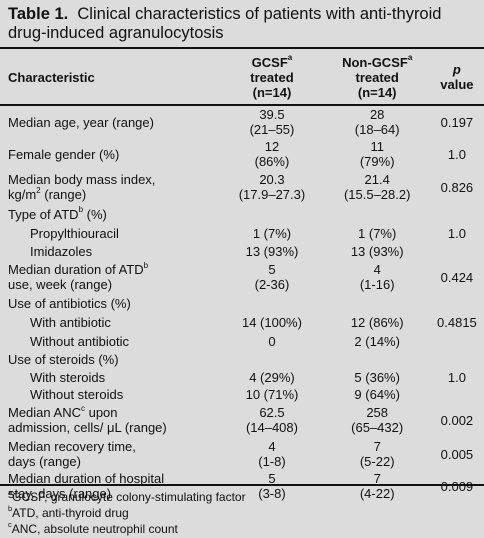  What do you see at coordinates (51, 77) in the screenshot?
I see `header-characteristic: Characteristic` at bounding box center [51, 77].